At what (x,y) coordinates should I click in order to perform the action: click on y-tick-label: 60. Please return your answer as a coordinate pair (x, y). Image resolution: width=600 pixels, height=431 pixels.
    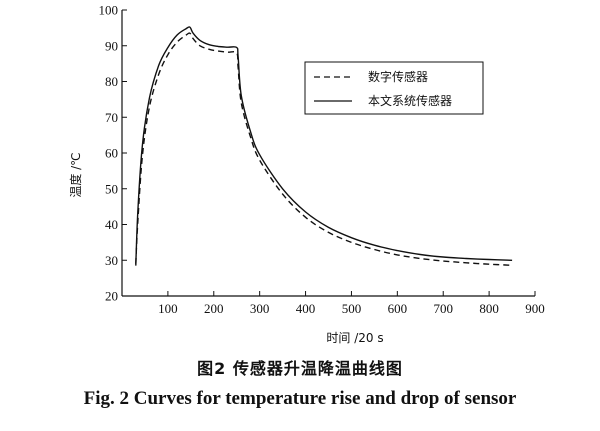
    Looking at the image, I should click on (111, 153).